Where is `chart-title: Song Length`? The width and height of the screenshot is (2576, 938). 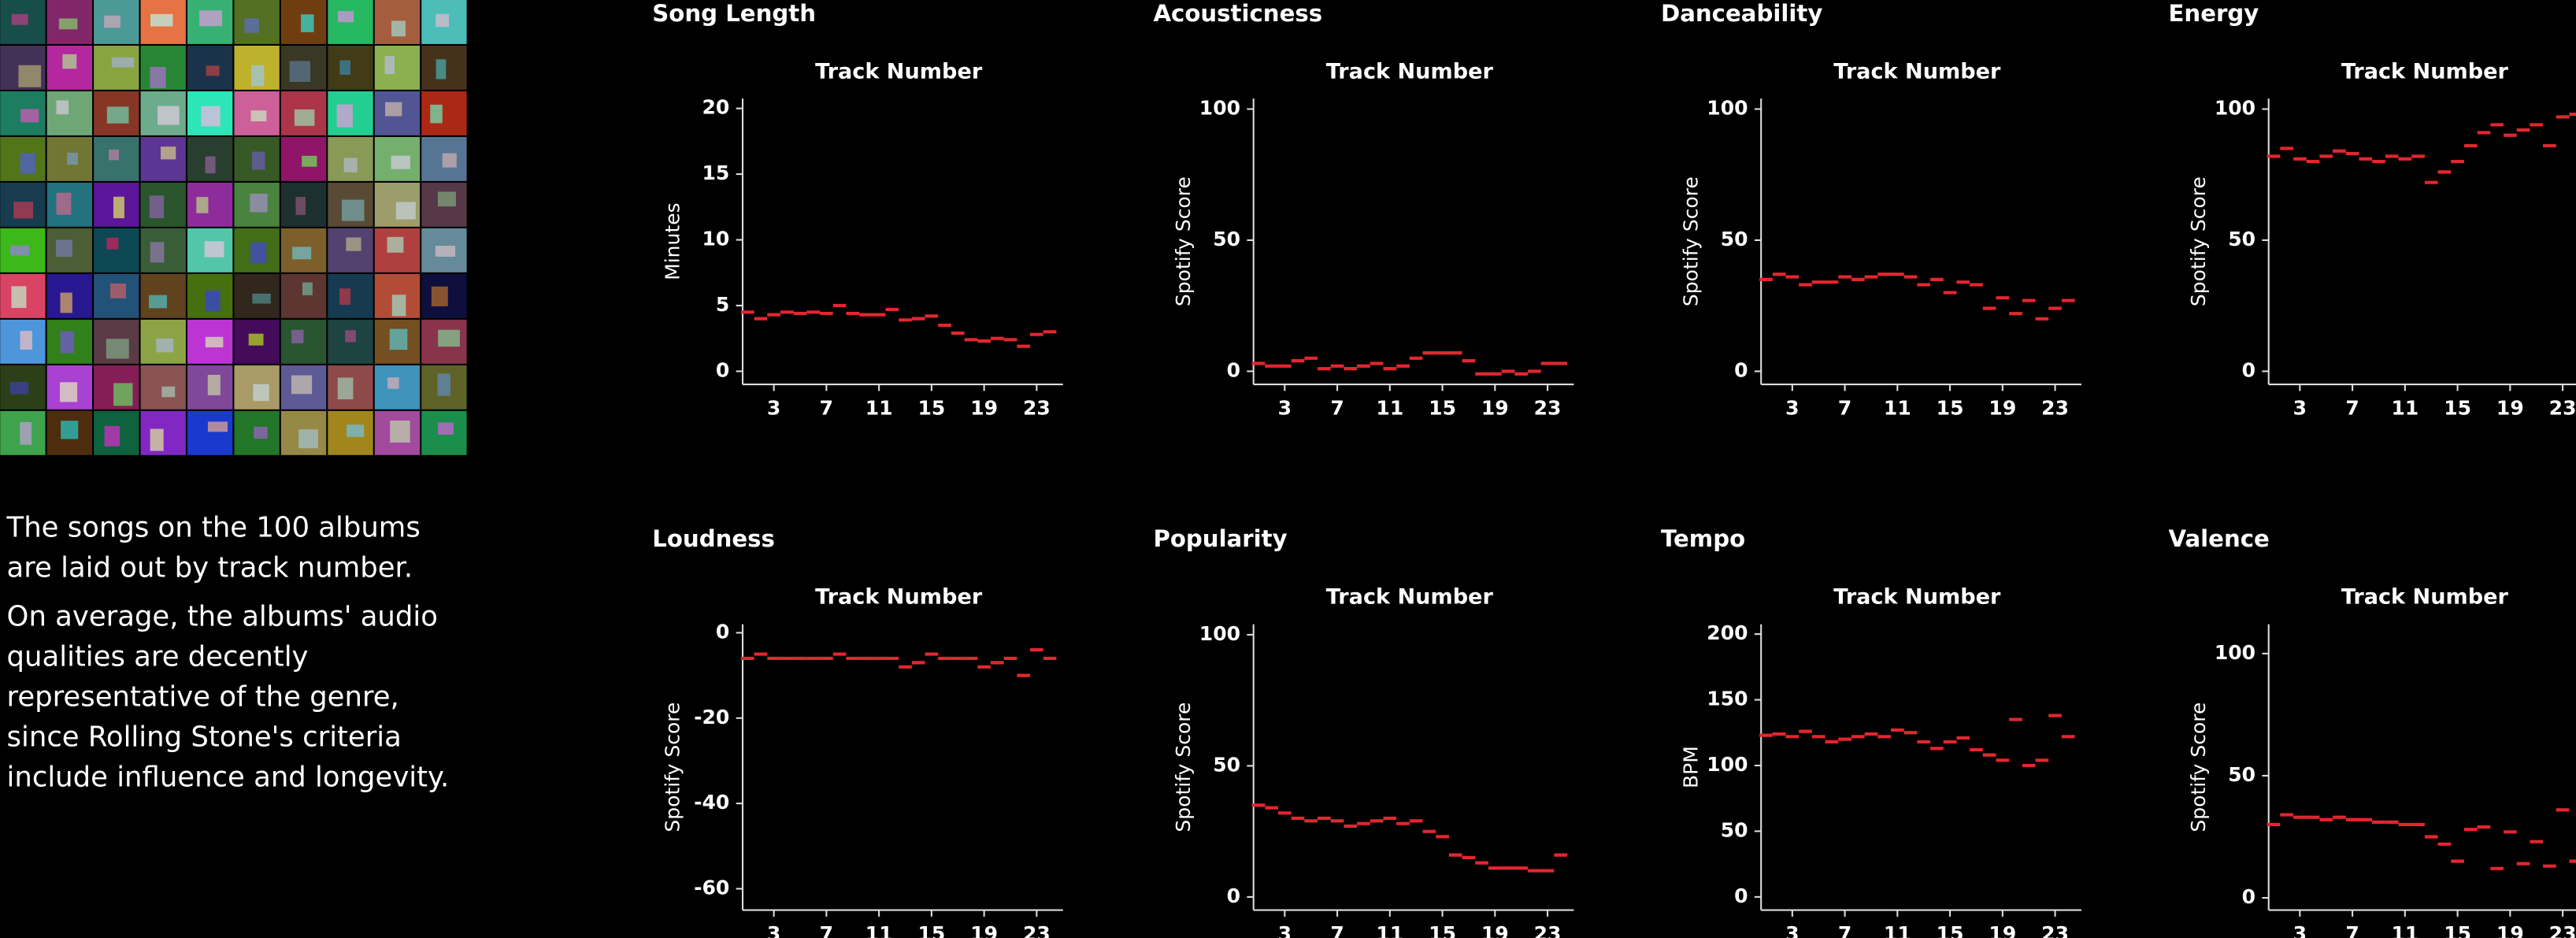 chart-title: Song Length is located at coordinates (734, 13).